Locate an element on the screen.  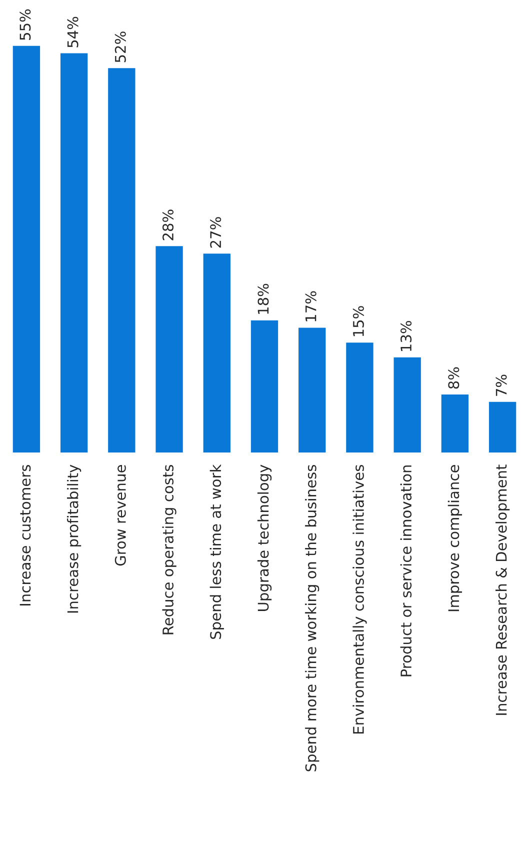
data-label: 28% is located at coordinates (168, 225).